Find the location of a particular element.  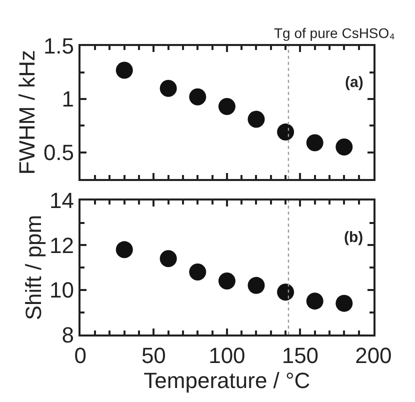

y-tick-label: 12 is located at coordinates (62, 245).